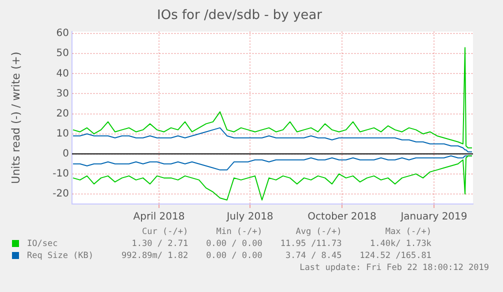 Image resolution: width=503 pixels, height=292 pixels. Describe the element at coordinates (240, 16) in the screenshot. I see `chart-title: IOs for /dev/sdb - by year` at that location.